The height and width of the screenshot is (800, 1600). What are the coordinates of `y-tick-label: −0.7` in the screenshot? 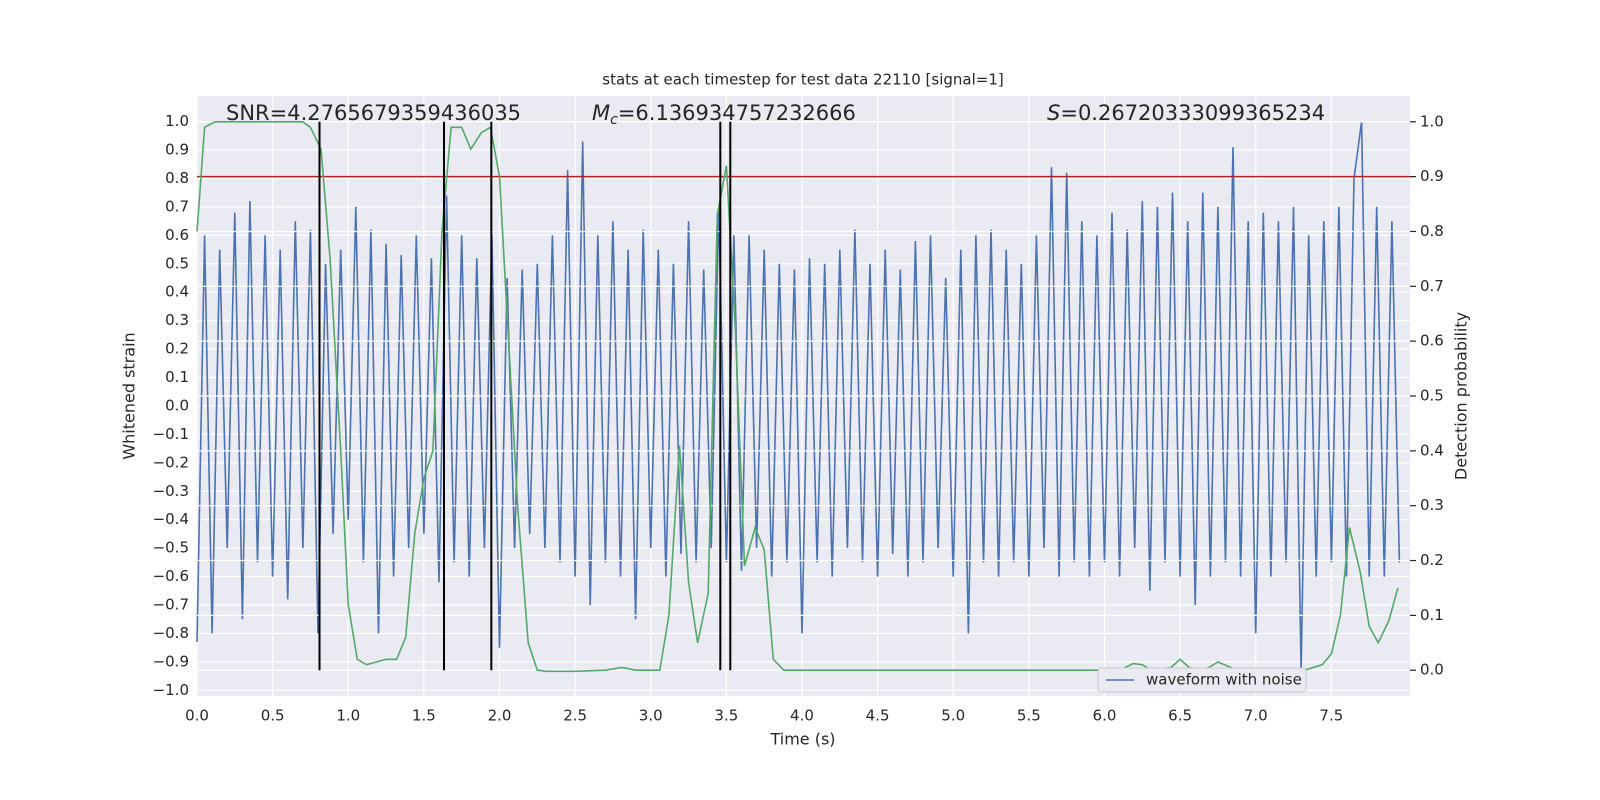 It's located at (171, 605).